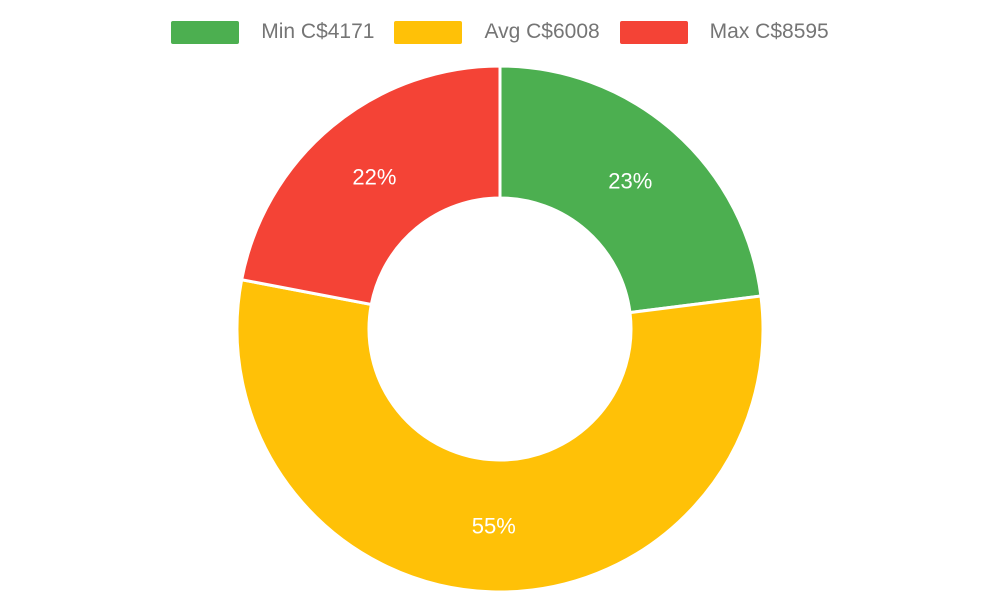 The image size is (1000, 600). I want to click on legend-item-max: Max C$8595, so click(724, 32).